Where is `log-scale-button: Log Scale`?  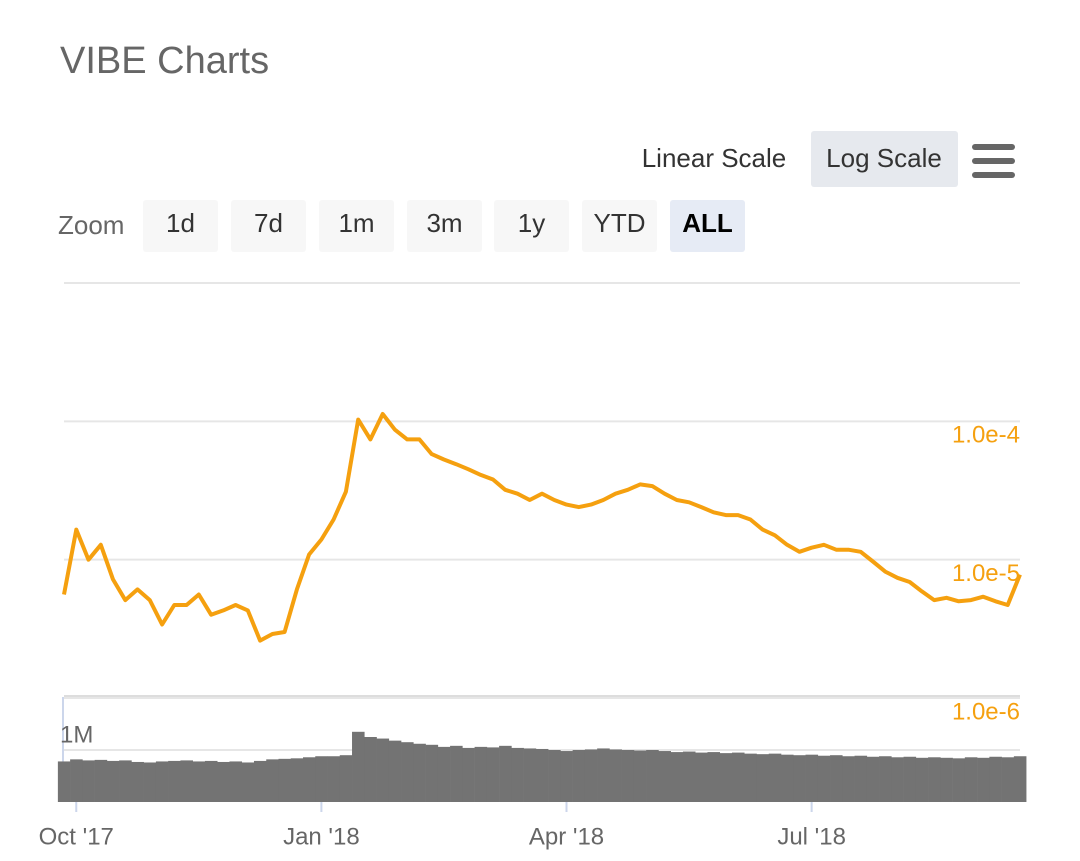 log-scale-button: Log Scale is located at coordinates (884, 159).